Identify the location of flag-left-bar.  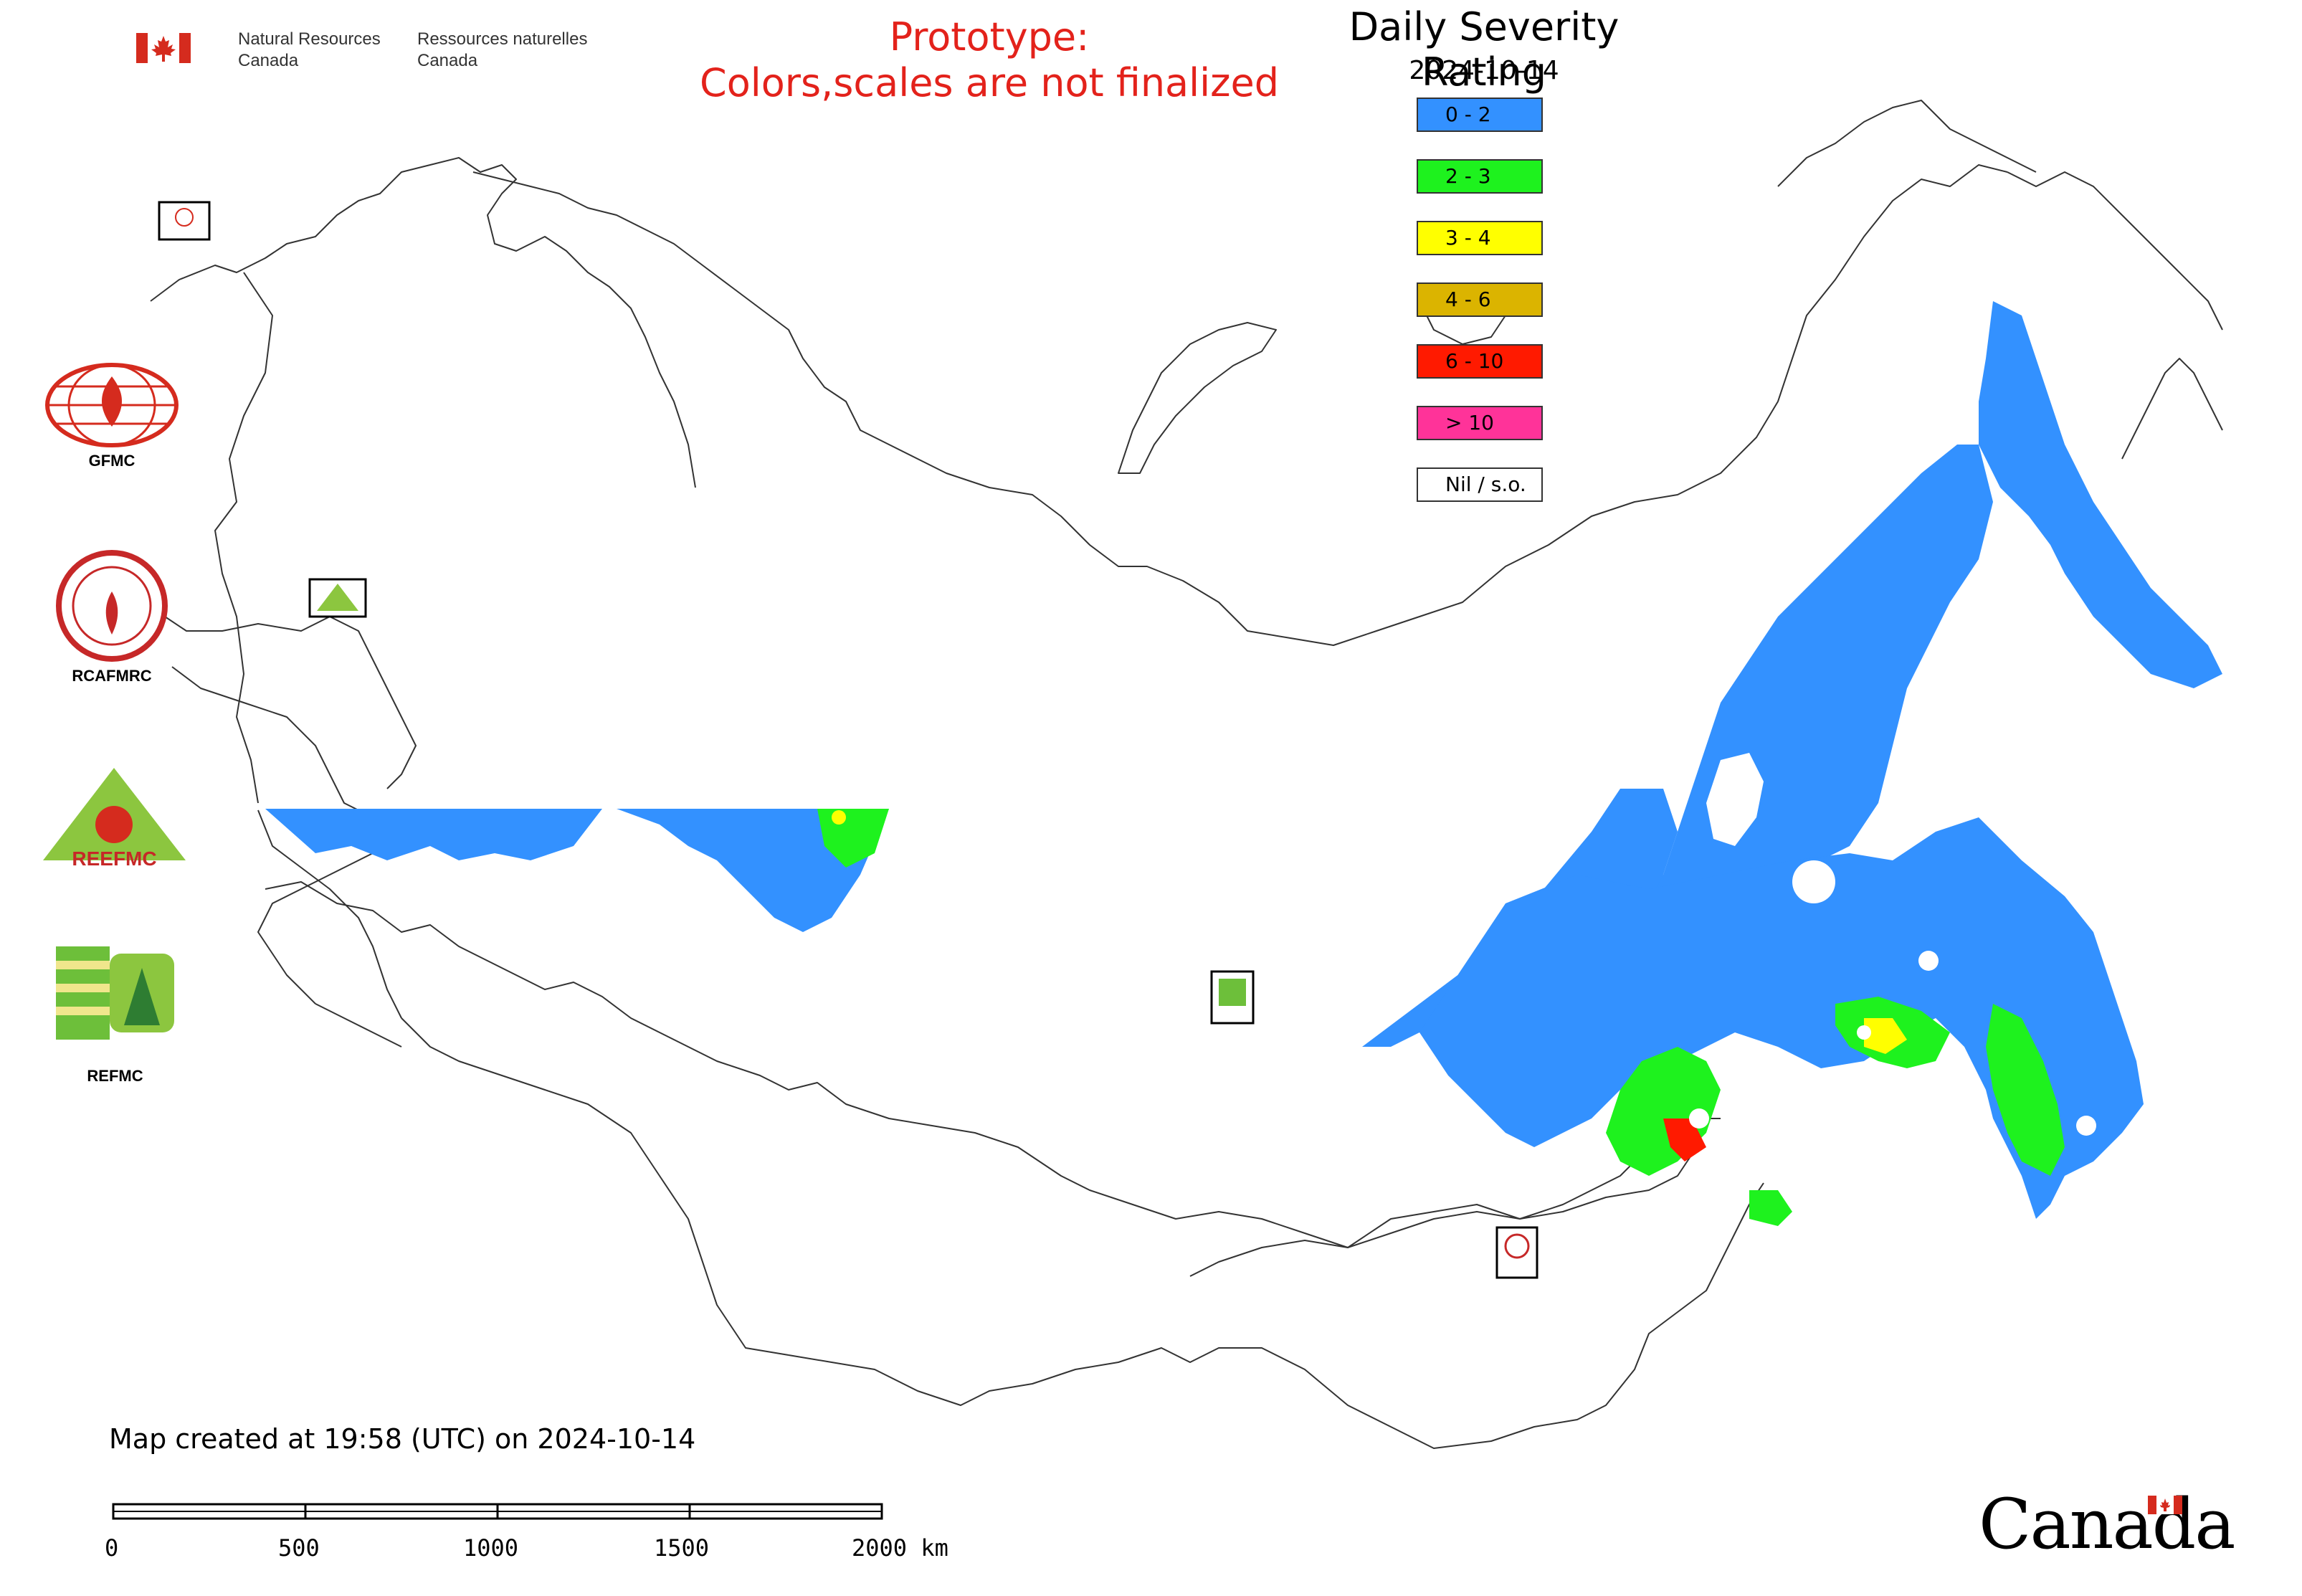
(142, 48).